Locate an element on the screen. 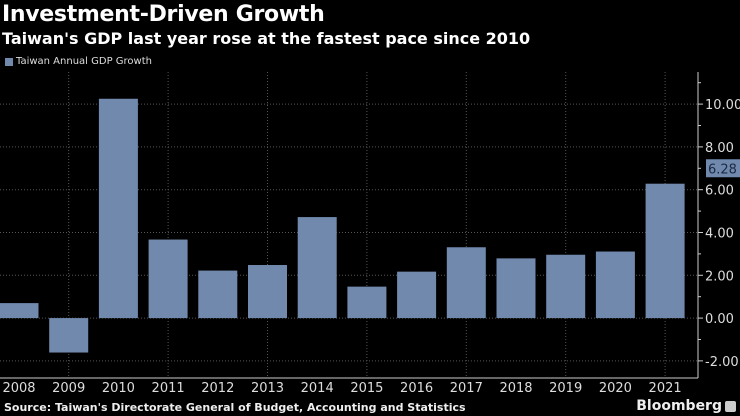  y-tick-label: 2.00 is located at coordinates (719, 276).